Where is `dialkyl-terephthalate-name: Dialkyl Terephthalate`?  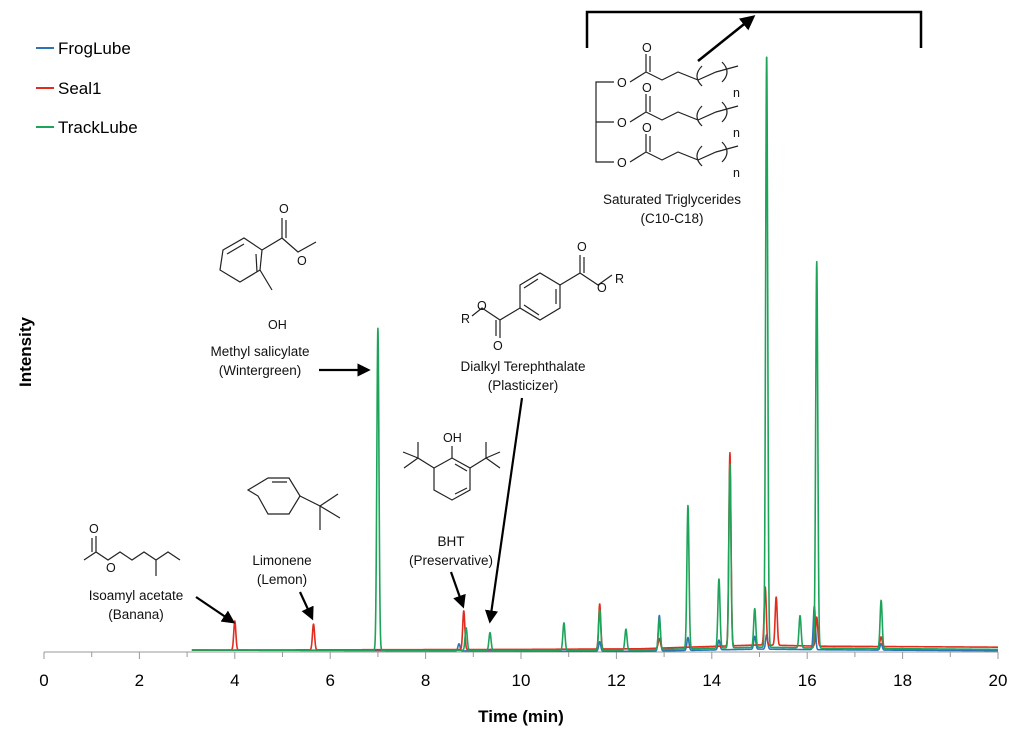
dialkyl-terephthalate-name: Dialkyl Terephthalate is located at coordinates (522, 366).